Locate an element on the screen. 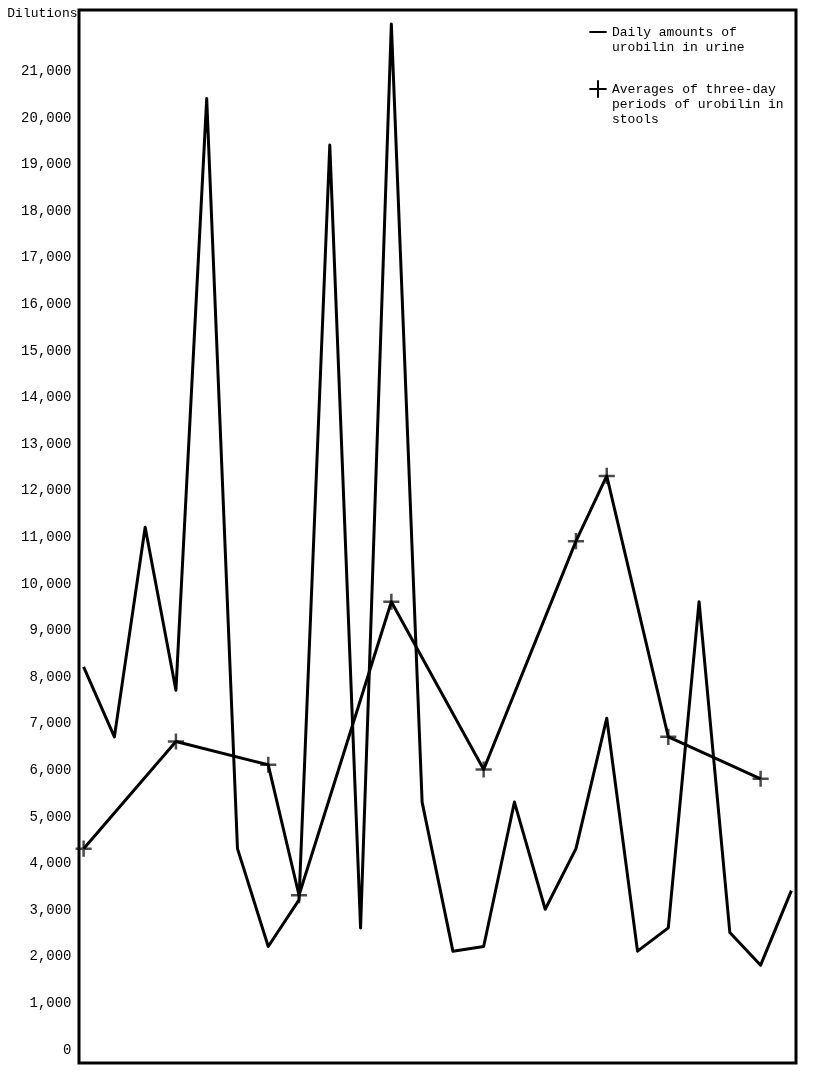  y-tick-label: 7,000 is located at coordinates (50, 723).